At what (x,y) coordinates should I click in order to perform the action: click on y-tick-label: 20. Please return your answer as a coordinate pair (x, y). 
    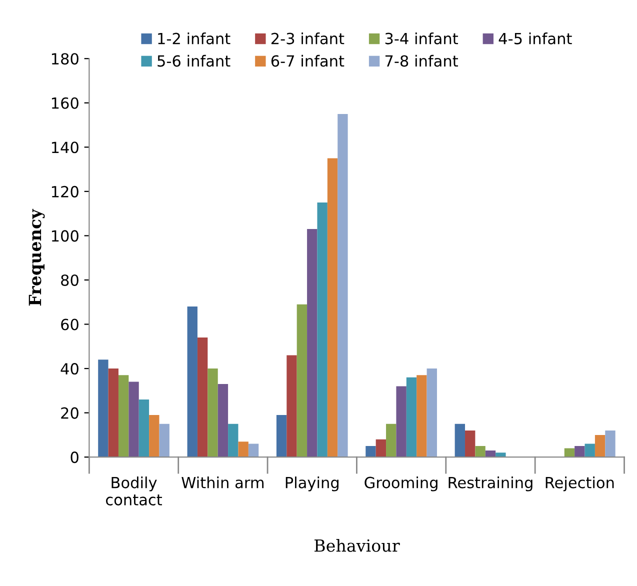
    Looking at the image, I should click on (69, 413).